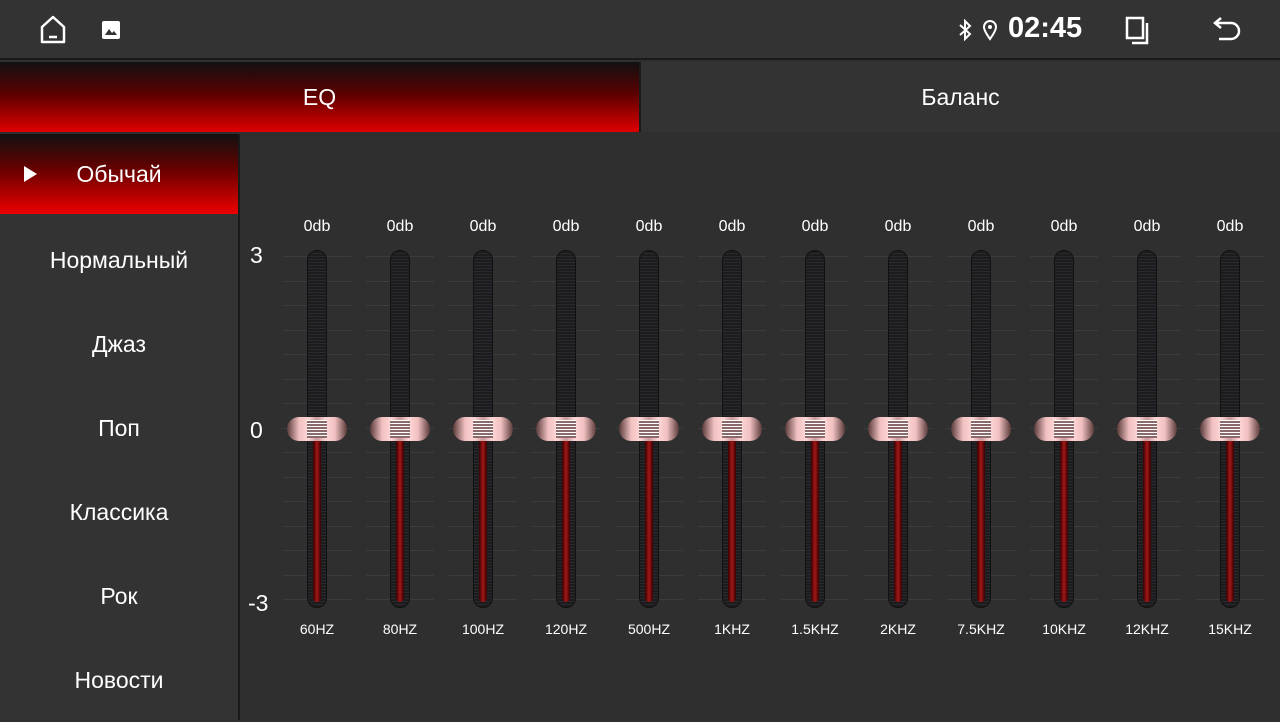  I want to click on band-frequency-label: 100HZ, so click(483, 629).